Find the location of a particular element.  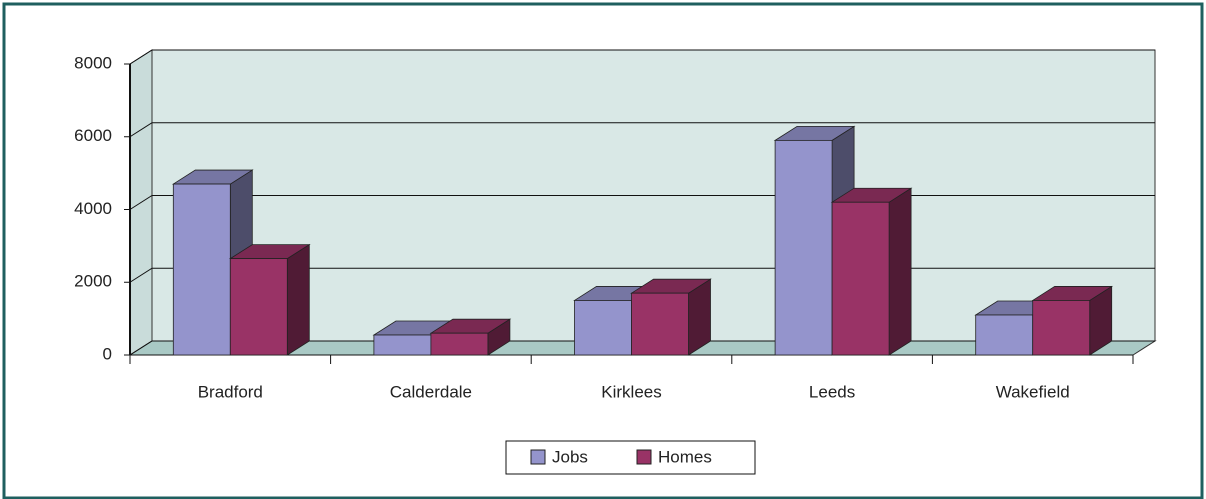

x-tick-label: Wakefield is located at coordinates (1033, 391).